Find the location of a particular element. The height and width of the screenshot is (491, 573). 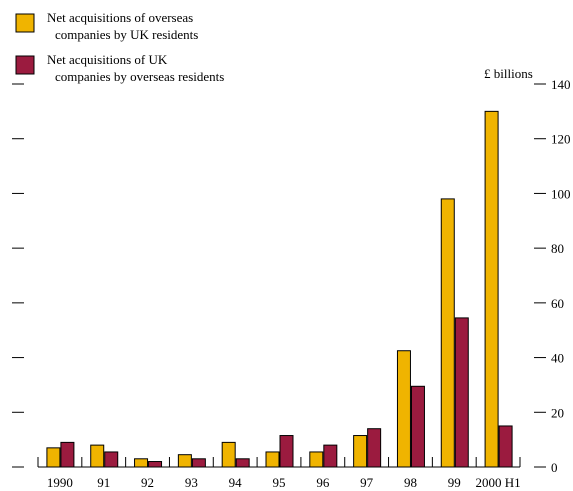

bar-overseas-2000-H1 is located at coordinates (491, 289).